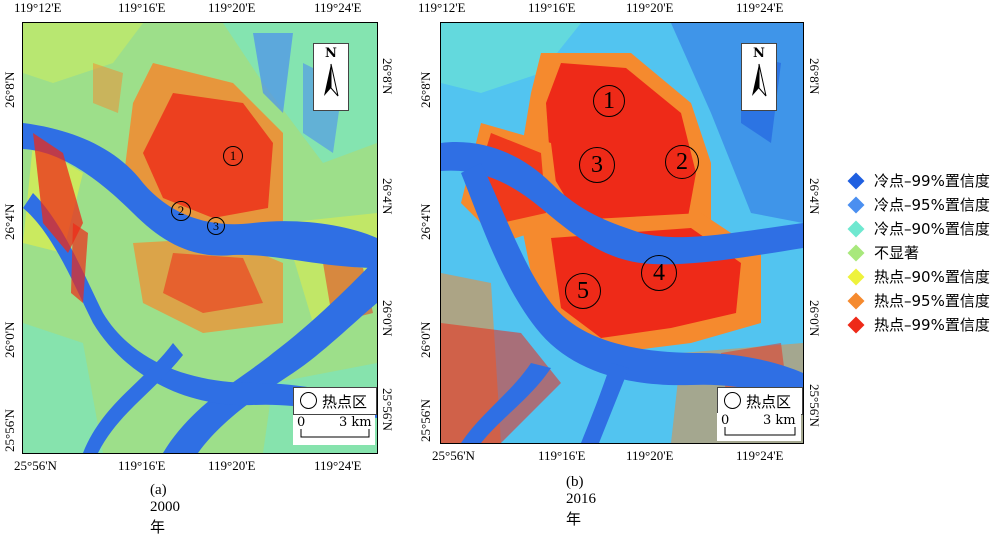 Image resolution: width=1000 pixels, height=537 pixels. Describe the element at coordinates (932, 205) in the screenshot. I see `legend-label: 冷点–95%置信度` at that location.